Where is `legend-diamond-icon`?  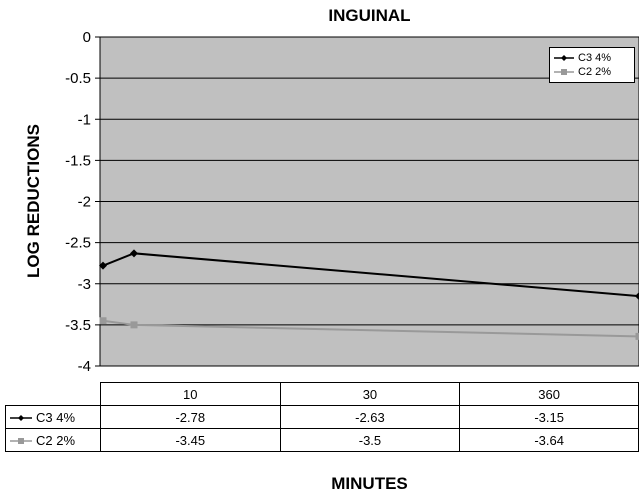
legend-diamond-icon is located at coordinates (564, 58).